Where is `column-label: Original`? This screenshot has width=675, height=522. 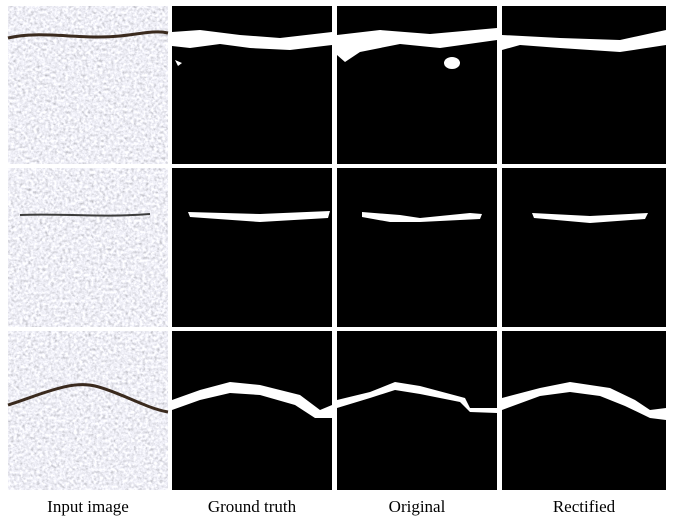
column-label: Original is located at coordinates (417, 506).